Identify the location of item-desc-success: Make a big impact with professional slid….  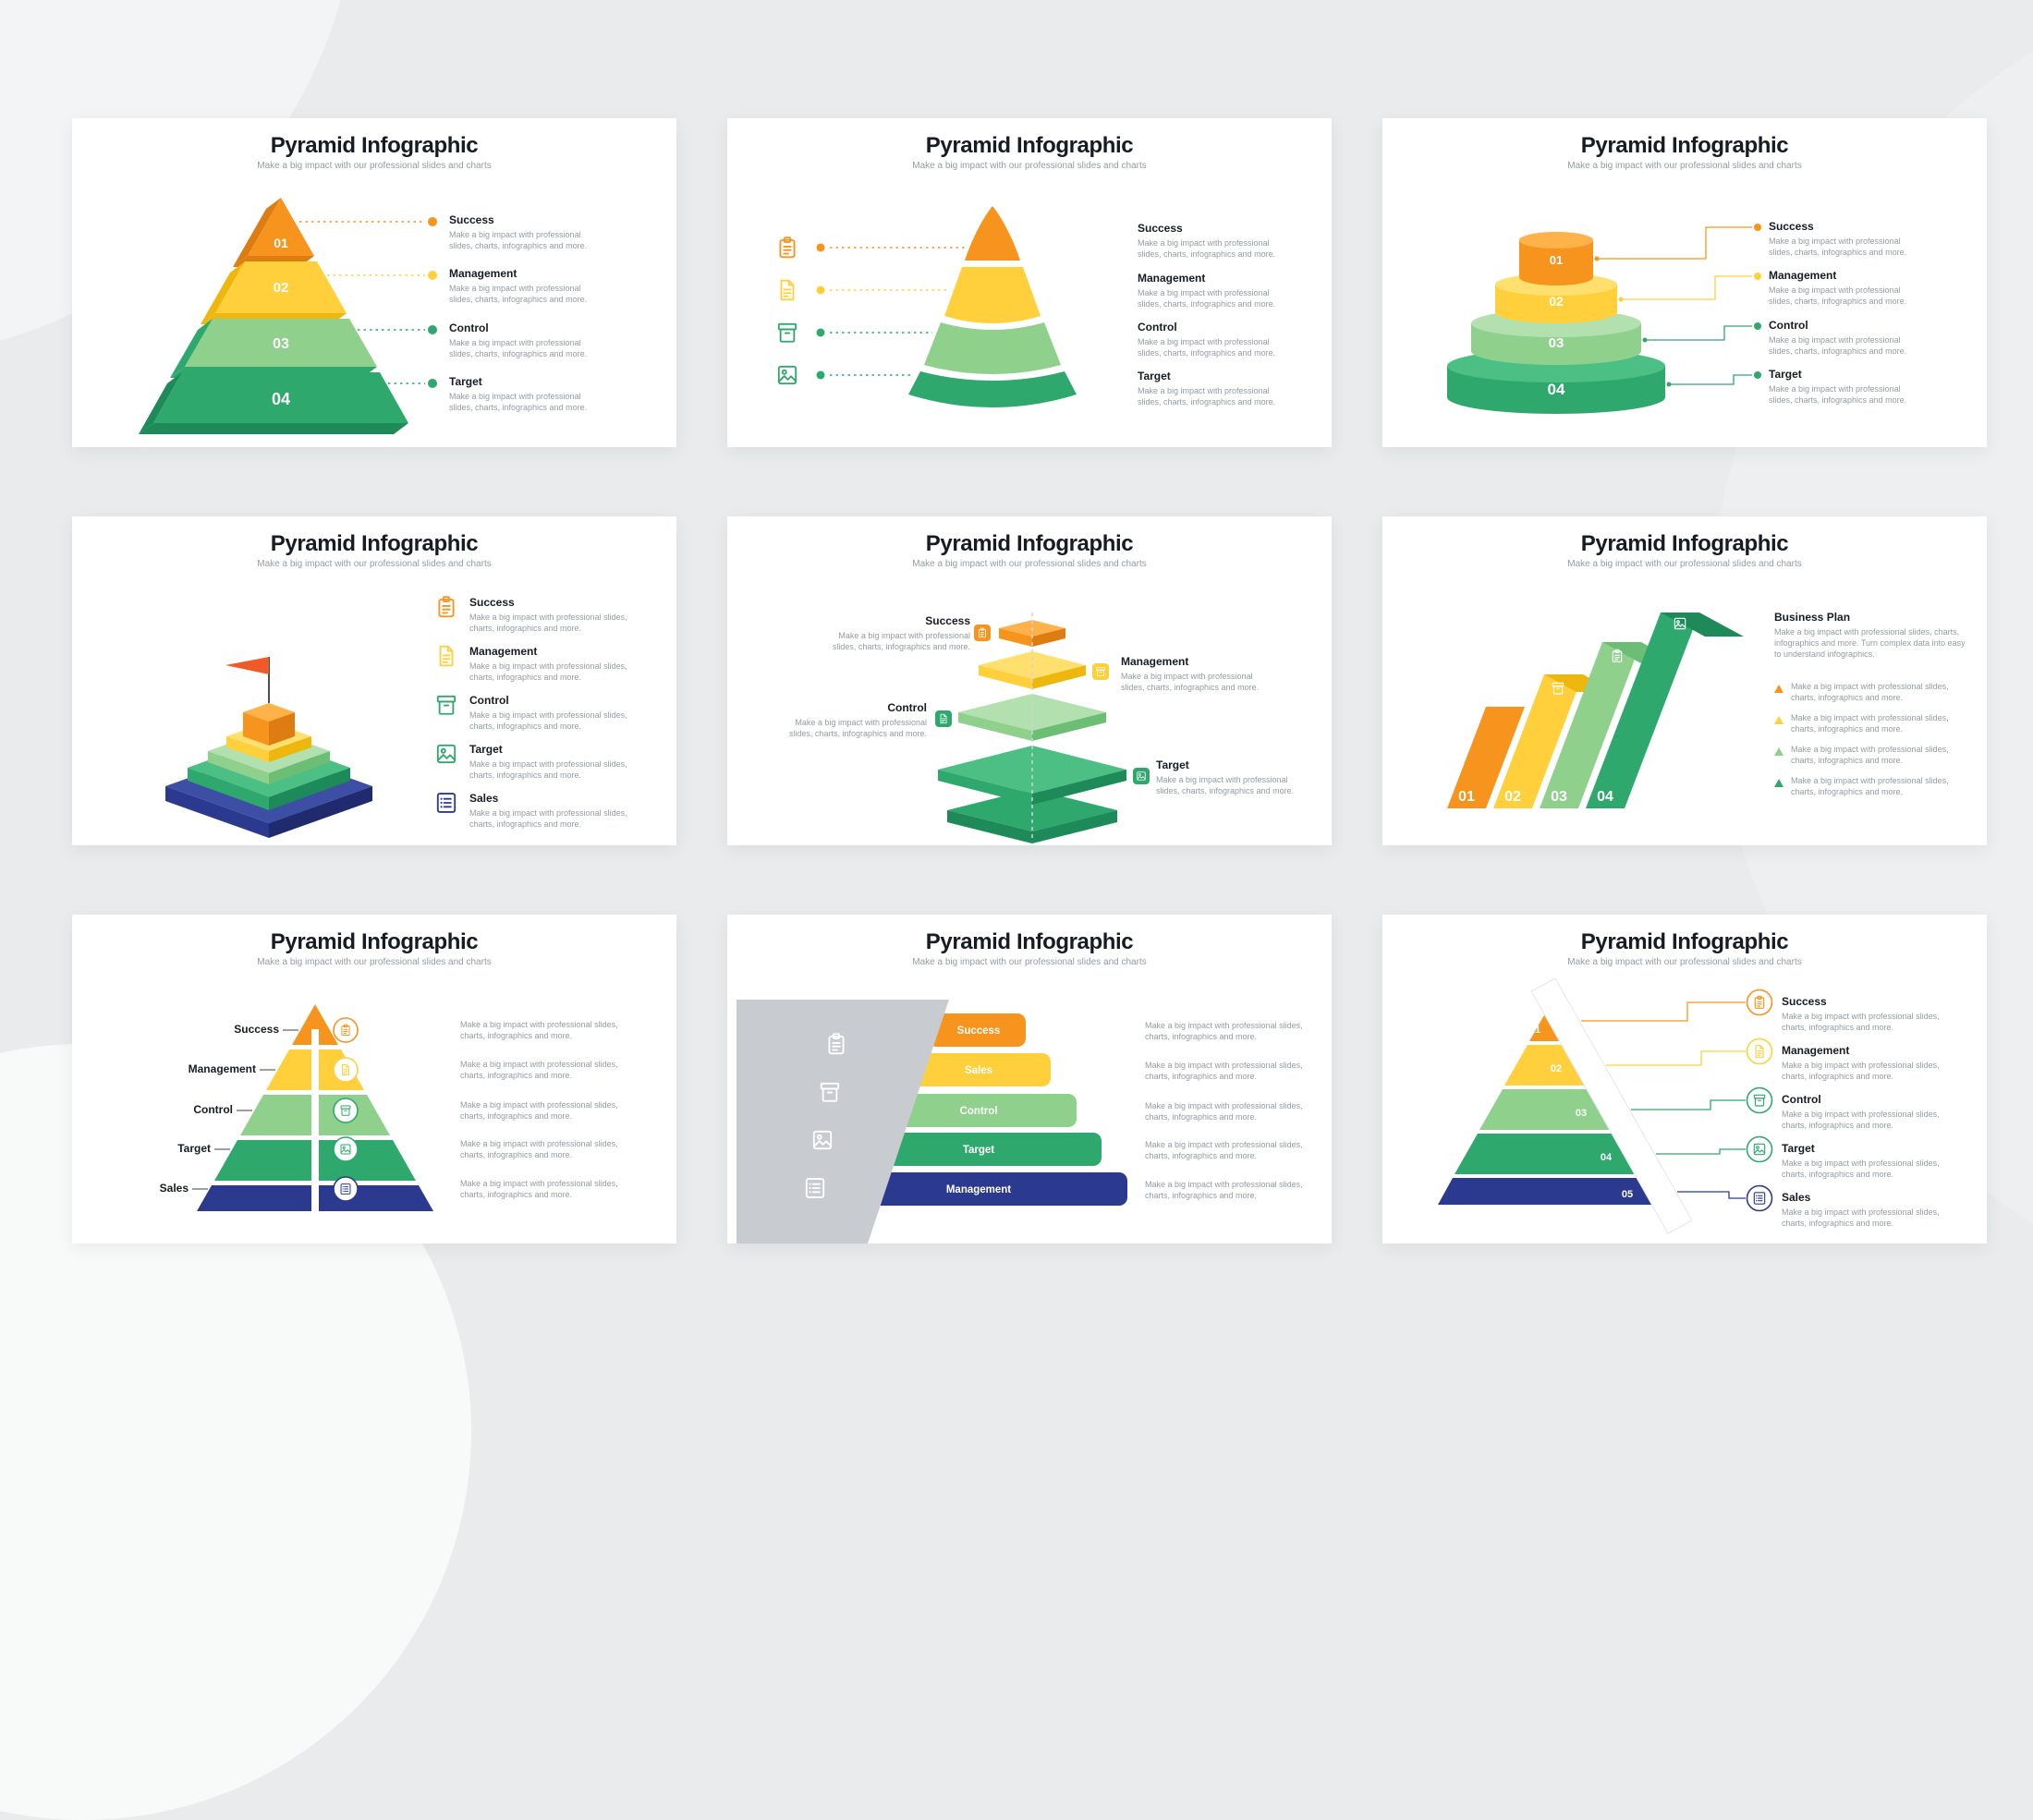
(539, 1030).